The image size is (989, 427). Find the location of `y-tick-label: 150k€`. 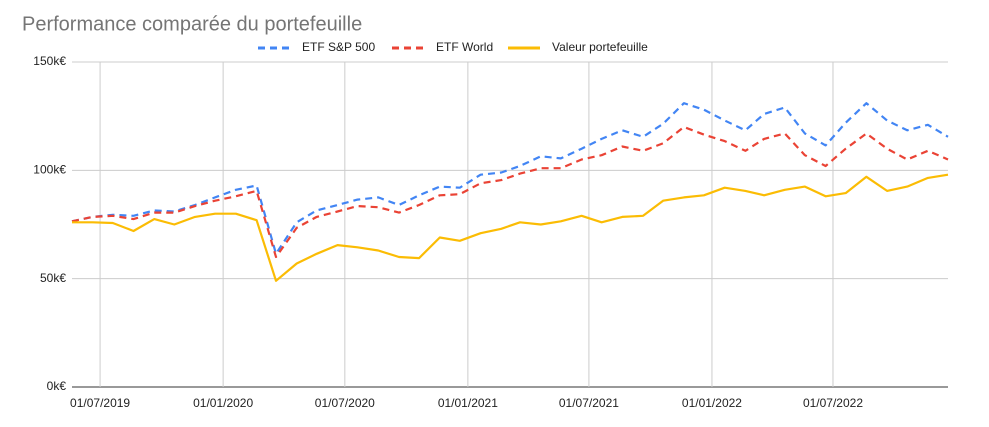

y-tick-label: 150k€ is located at coordinates (49, 61).